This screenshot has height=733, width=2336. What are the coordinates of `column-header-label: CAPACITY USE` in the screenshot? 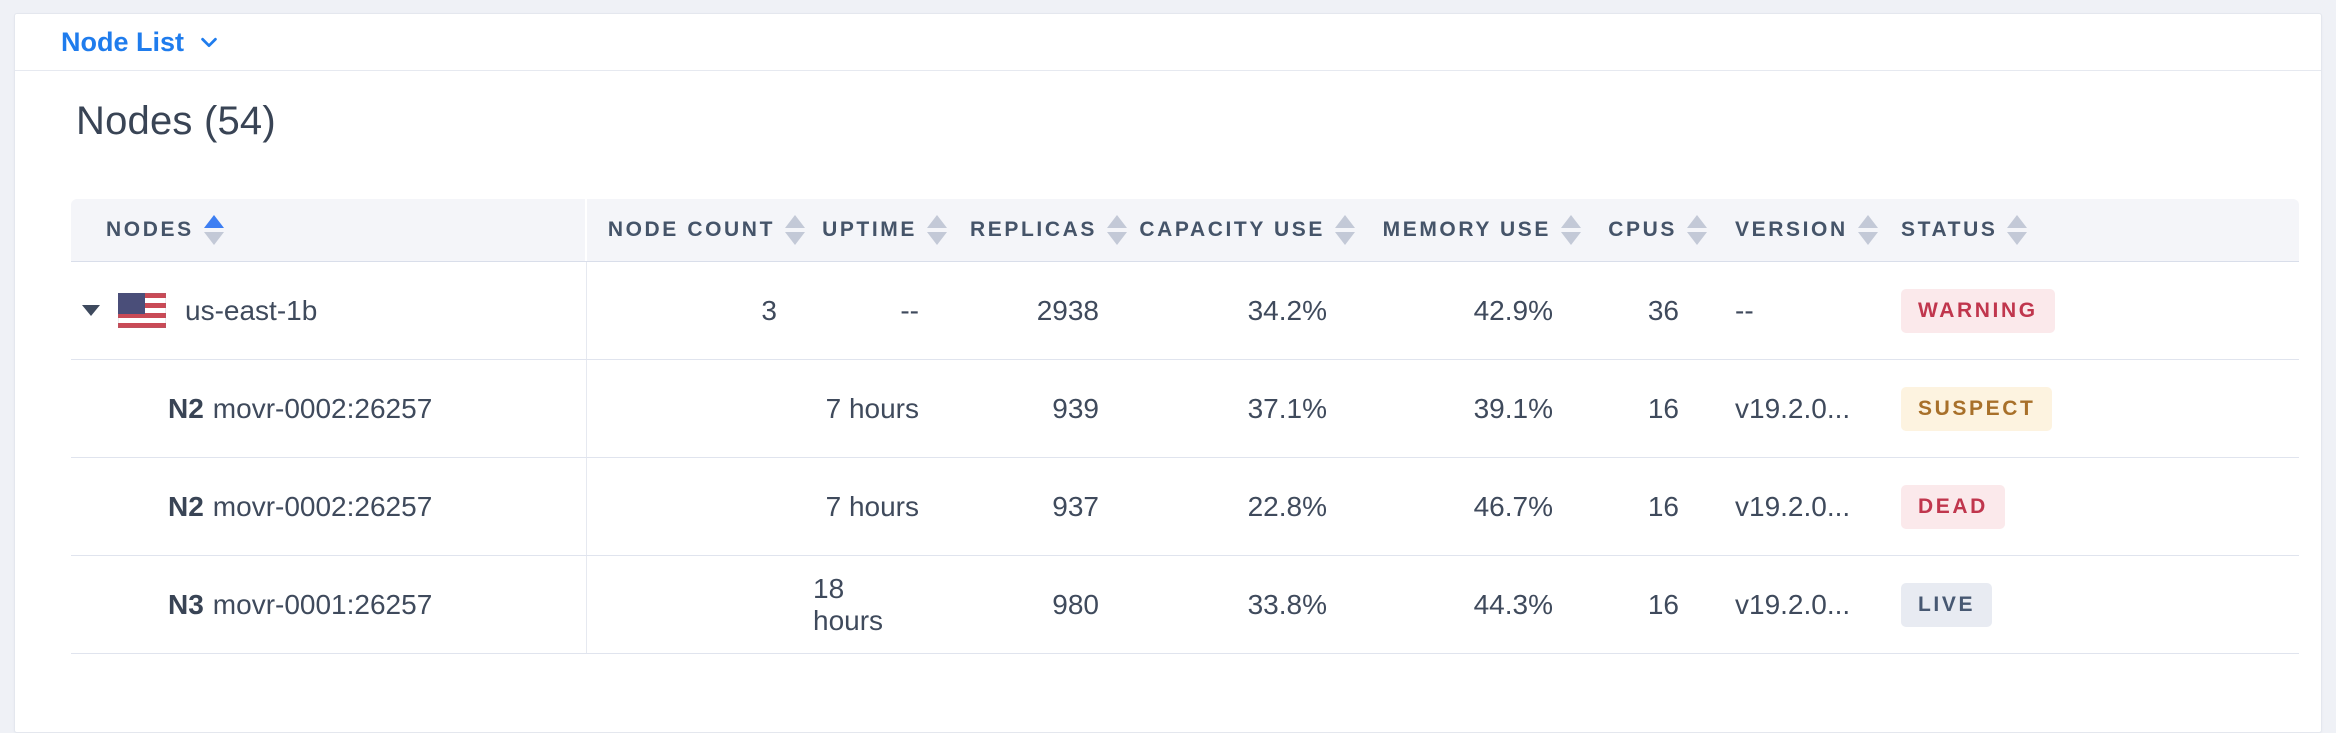 It's located at (1232, 229).